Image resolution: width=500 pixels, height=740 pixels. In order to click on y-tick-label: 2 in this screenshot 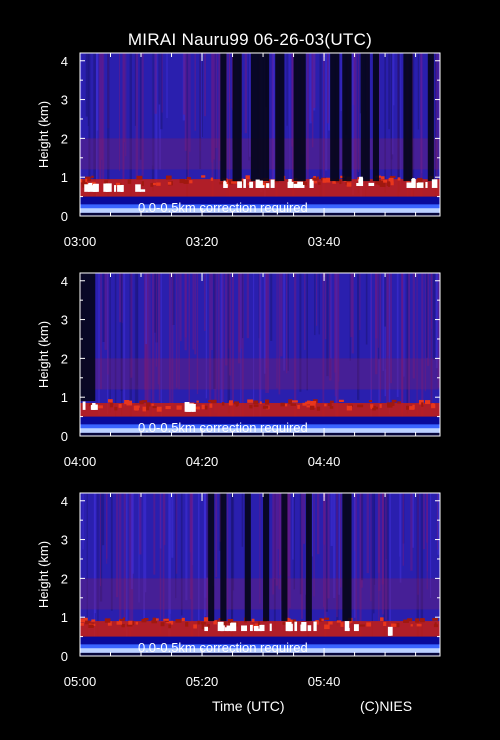, I will do `click(64, 578)`.